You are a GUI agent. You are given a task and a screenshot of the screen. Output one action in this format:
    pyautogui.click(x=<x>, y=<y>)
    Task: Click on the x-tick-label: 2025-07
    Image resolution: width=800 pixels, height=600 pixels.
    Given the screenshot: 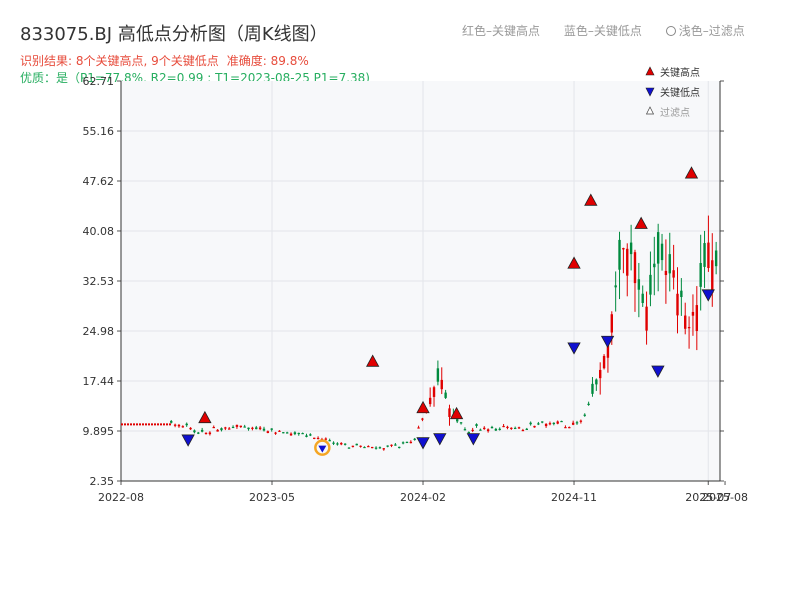 What is the action you would take?
    pyautogui.click(x=708, y=497)
    